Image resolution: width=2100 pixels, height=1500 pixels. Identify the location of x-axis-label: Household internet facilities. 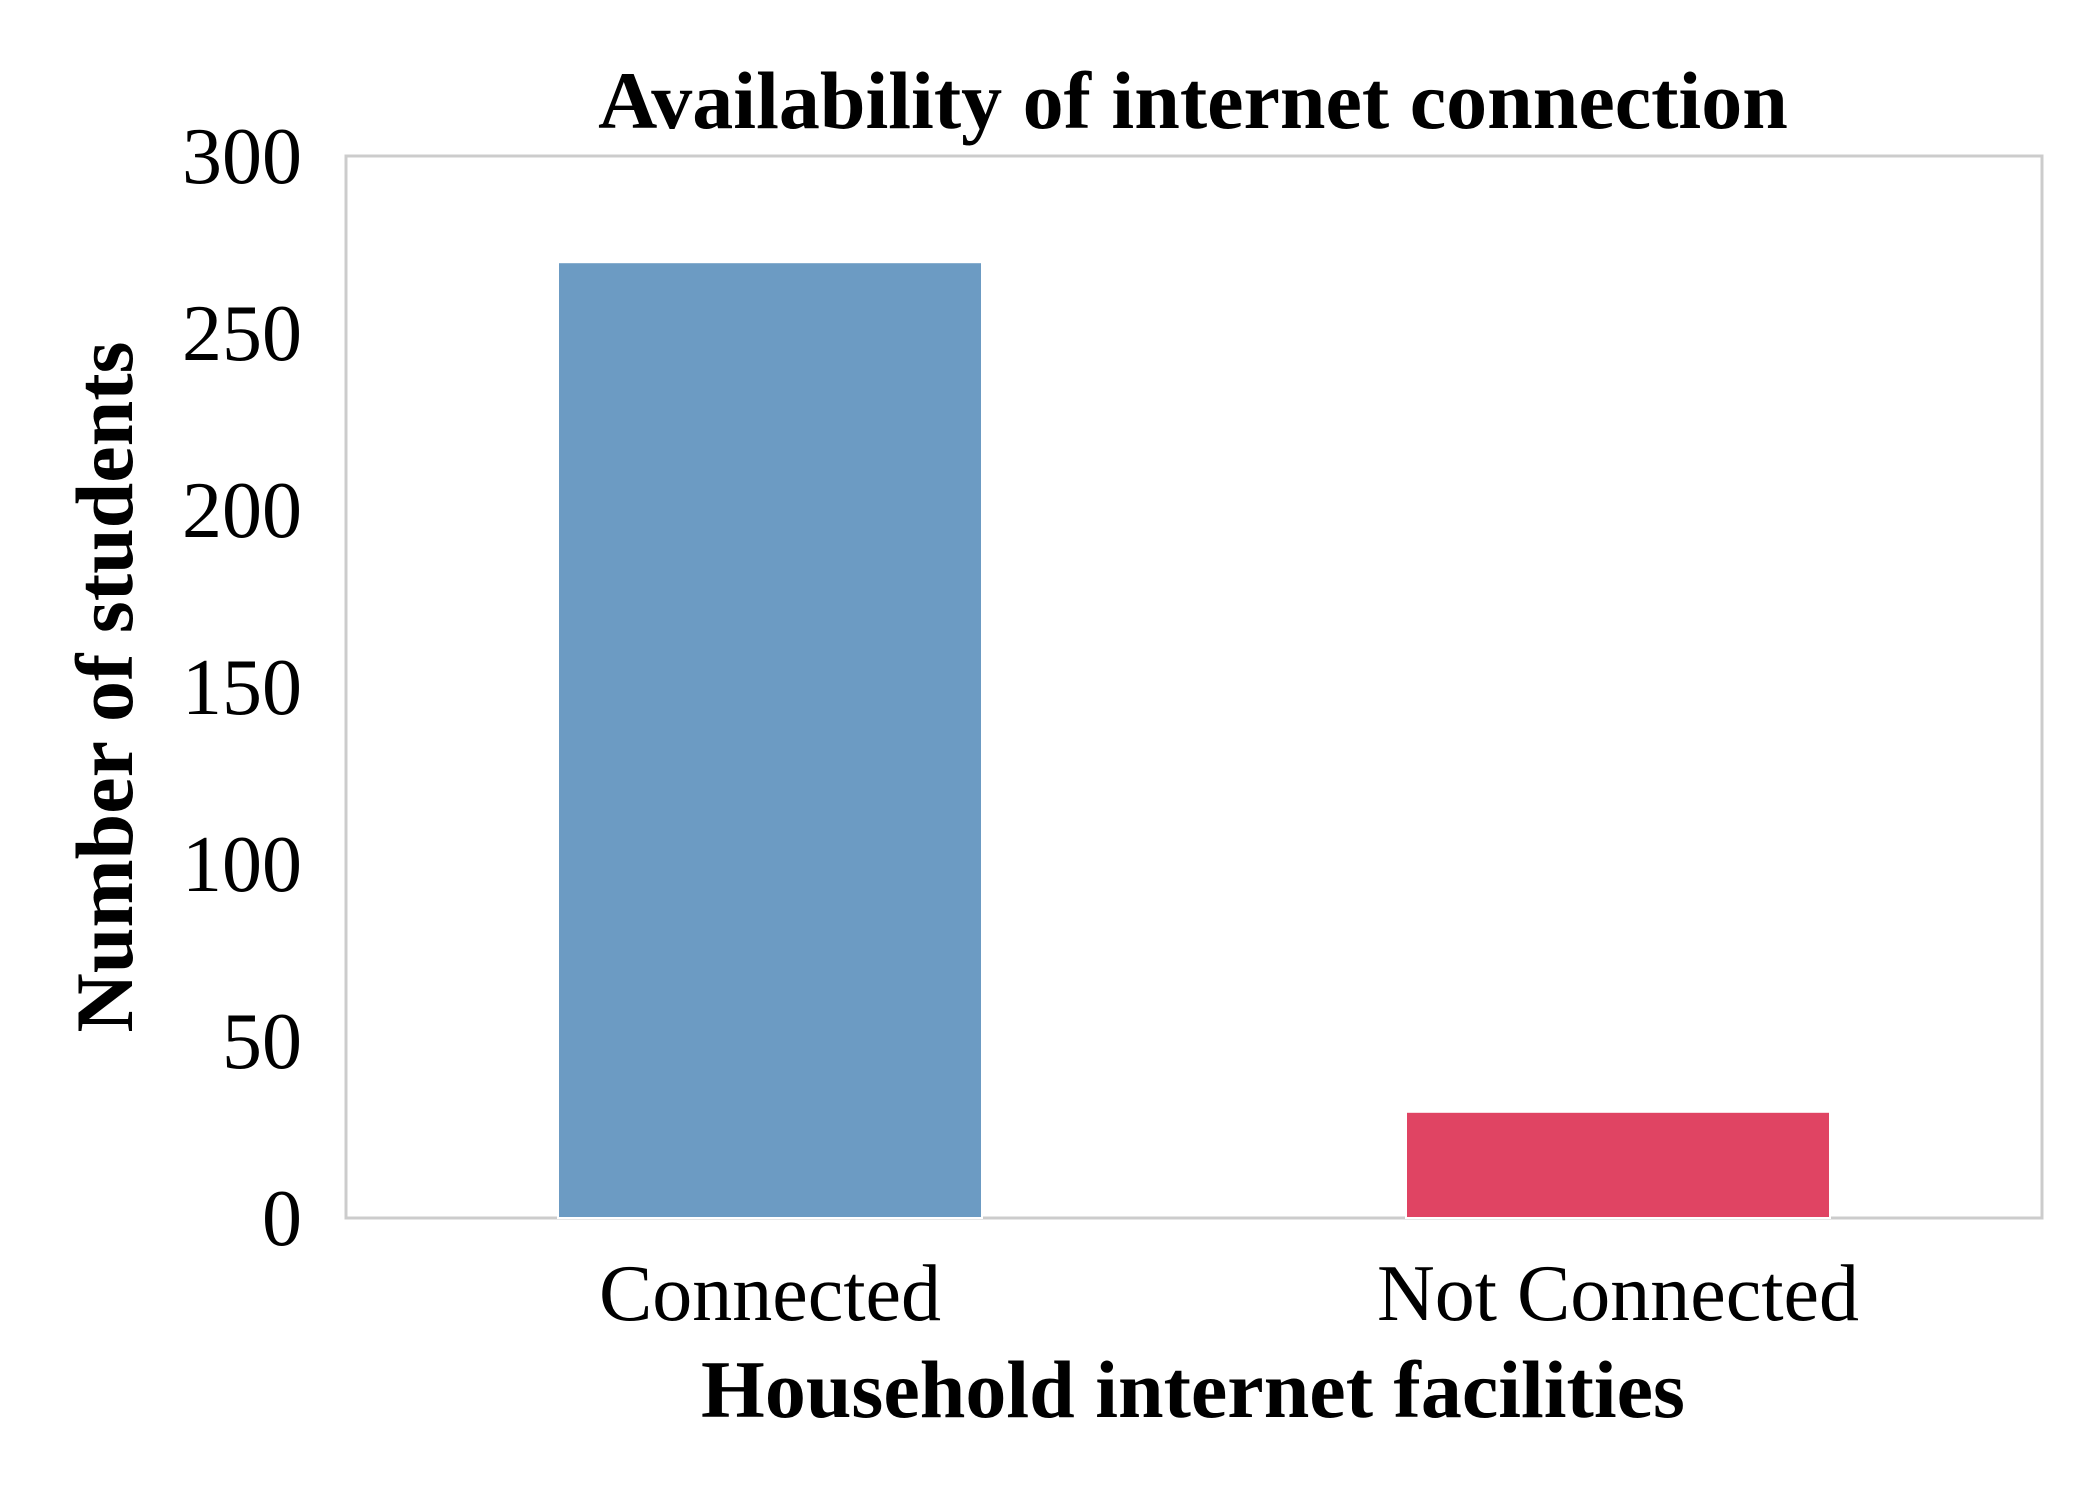
(1193, 1389).